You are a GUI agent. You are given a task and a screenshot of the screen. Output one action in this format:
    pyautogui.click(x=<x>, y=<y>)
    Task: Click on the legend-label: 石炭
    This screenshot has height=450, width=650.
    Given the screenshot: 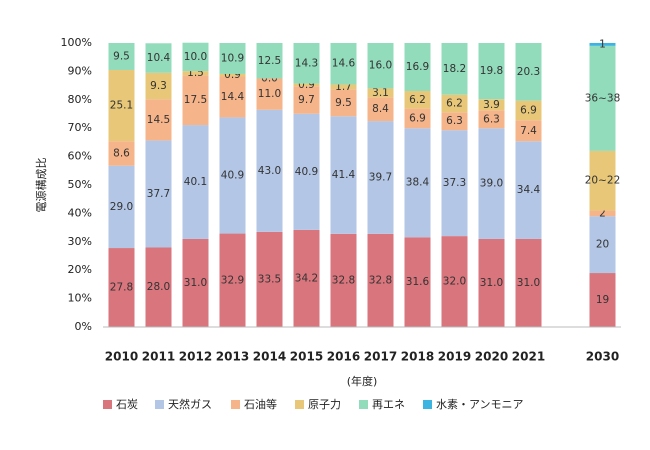 What is the action you would take?
    pyautogui.click(x=127, y=404)
    